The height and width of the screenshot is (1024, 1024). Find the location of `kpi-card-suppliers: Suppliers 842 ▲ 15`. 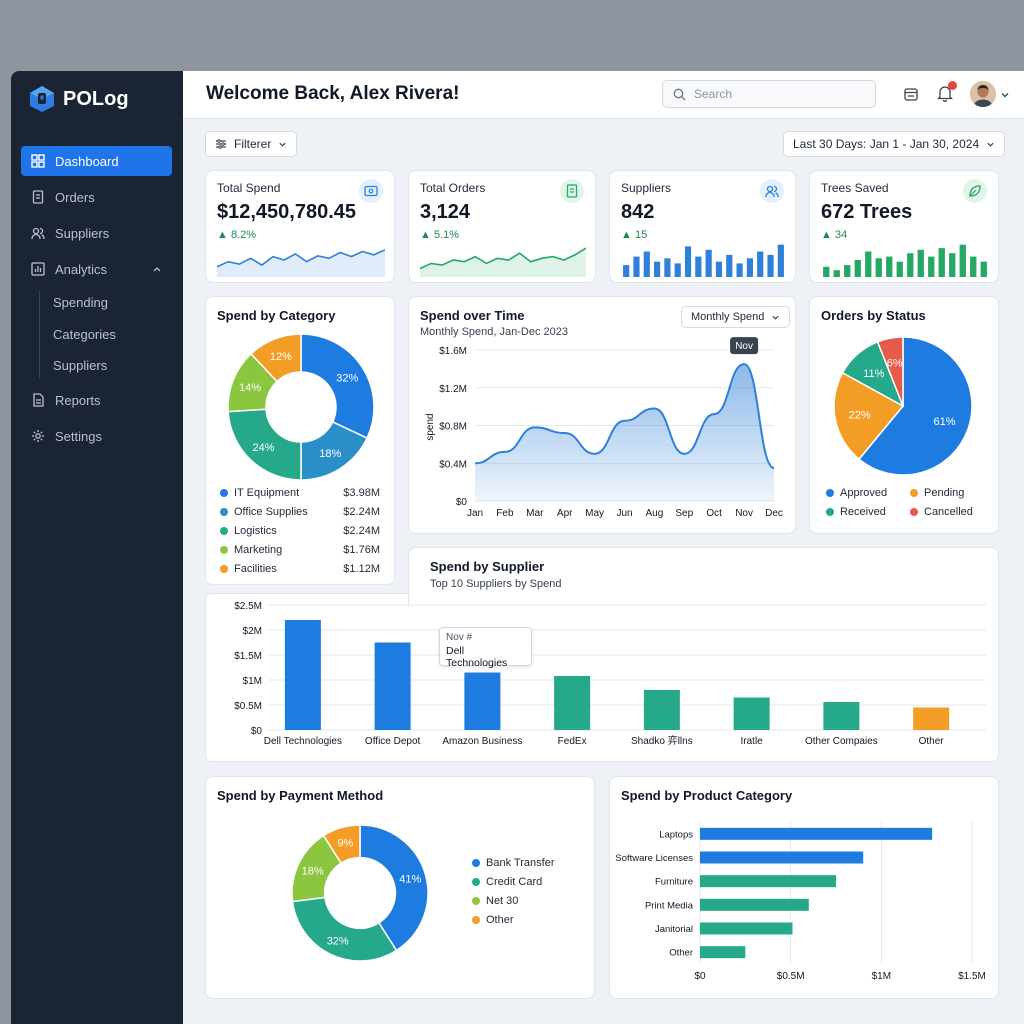

kpi-card-suppliers: Suppliers 842 ▲ 15 is located at coordinates (702, 226).